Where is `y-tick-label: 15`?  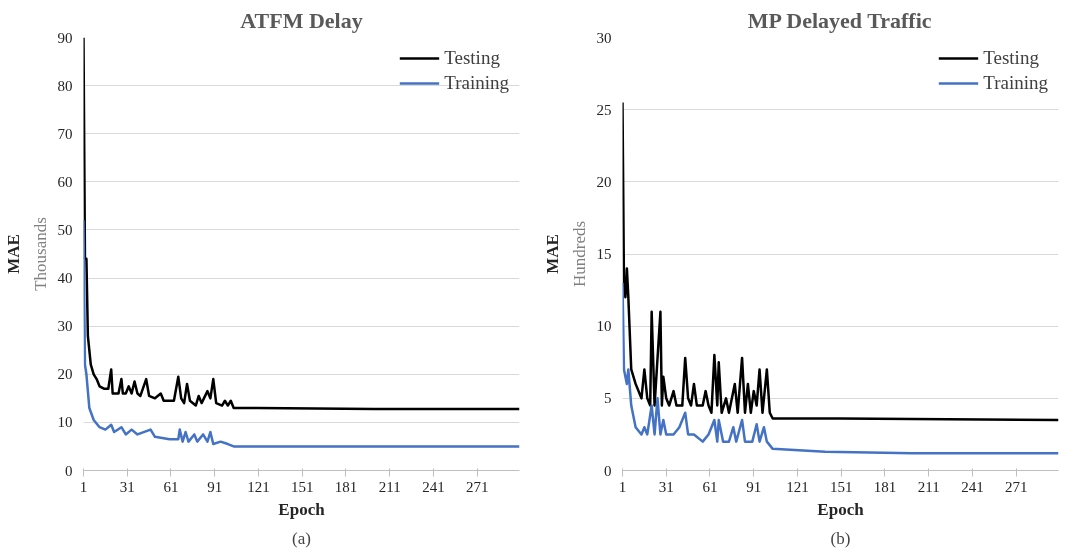
y-tick-label: 15 is located at coordinates (604, 254).